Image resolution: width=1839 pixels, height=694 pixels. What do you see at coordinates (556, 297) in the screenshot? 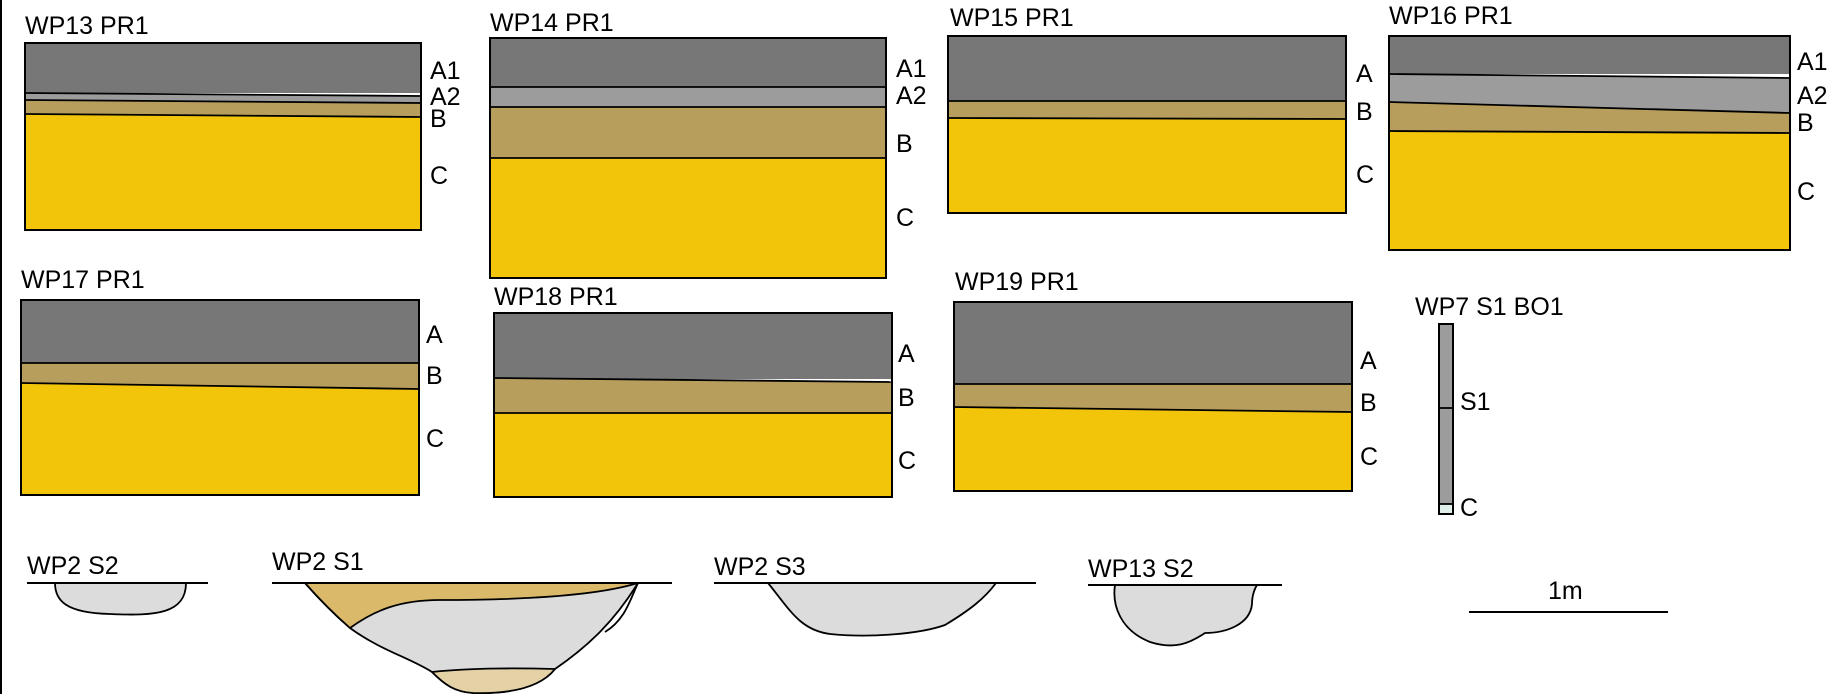
I see `profile-title: WP18 PR1` at bounding box center [556, 297].